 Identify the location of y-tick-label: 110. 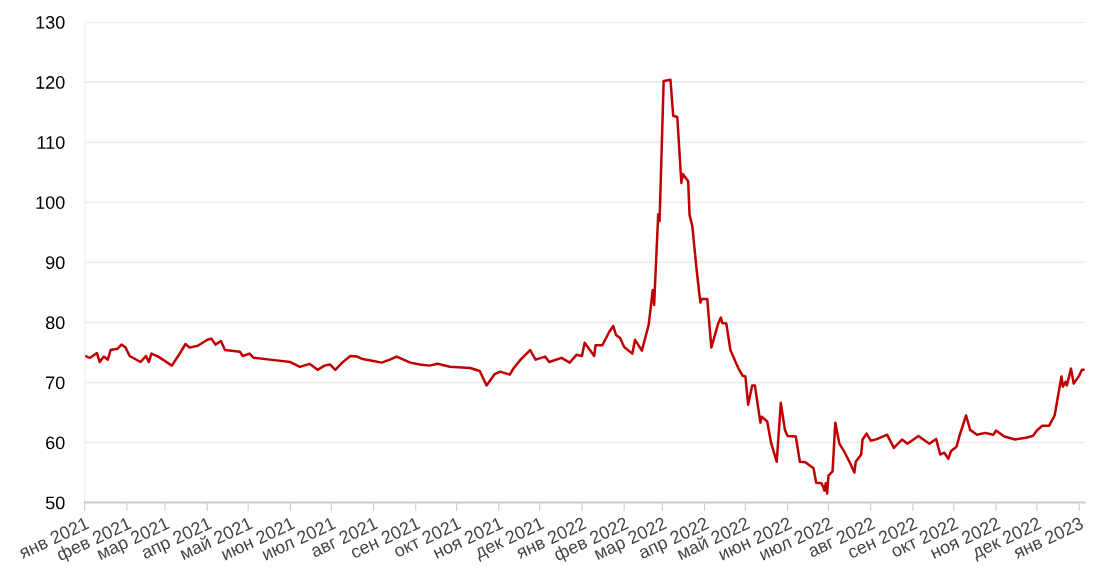
(51, 142).